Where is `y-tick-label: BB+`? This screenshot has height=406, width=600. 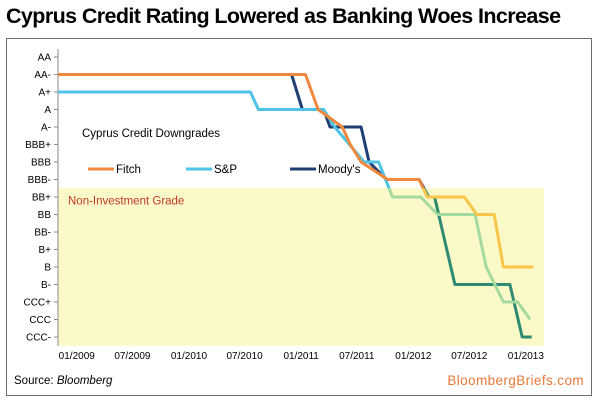
y-tick-label: BB+ is located at coordinates (41, 198).